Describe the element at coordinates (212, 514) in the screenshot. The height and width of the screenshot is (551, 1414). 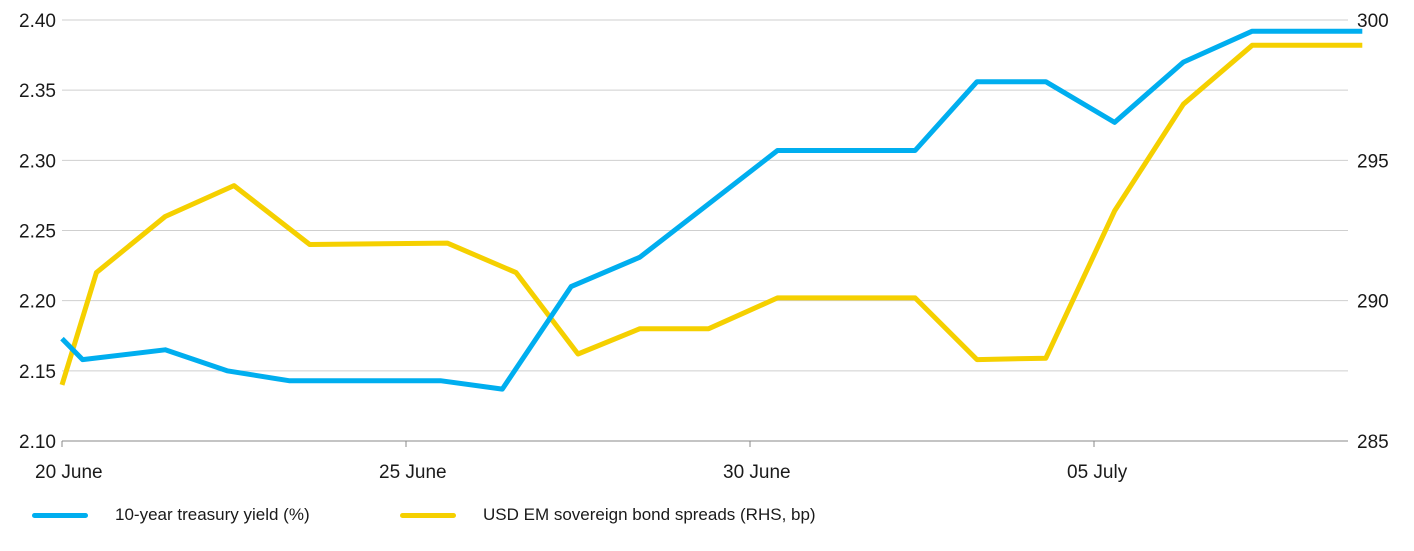
I see `legend-label-treasury: 10-year treasury yield (%)` at that location.